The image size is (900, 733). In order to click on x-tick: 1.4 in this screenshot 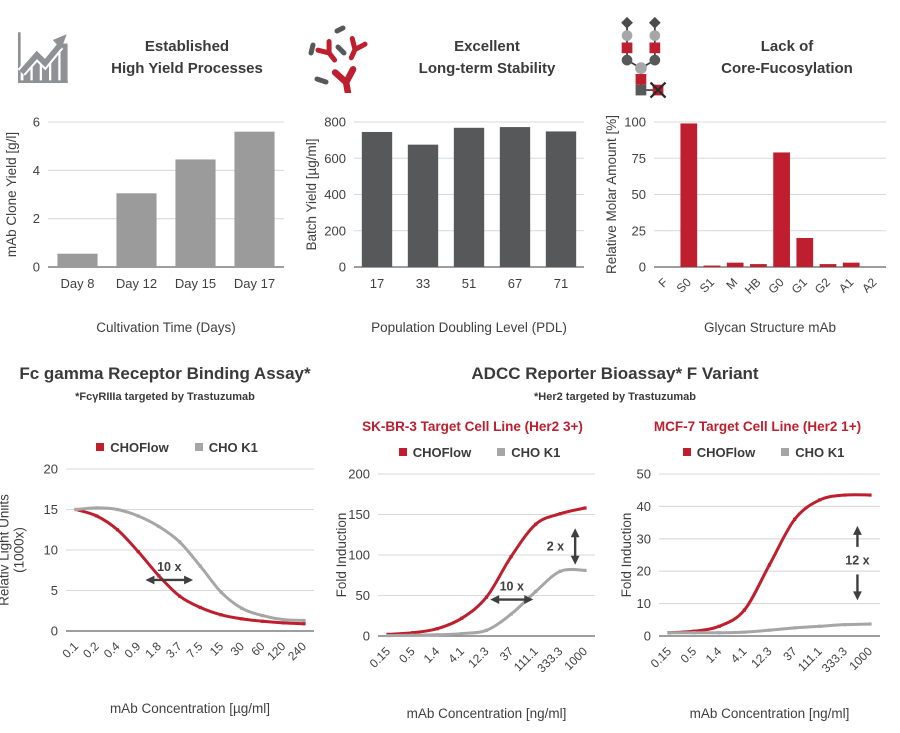, I will do `click(432, 655)`.